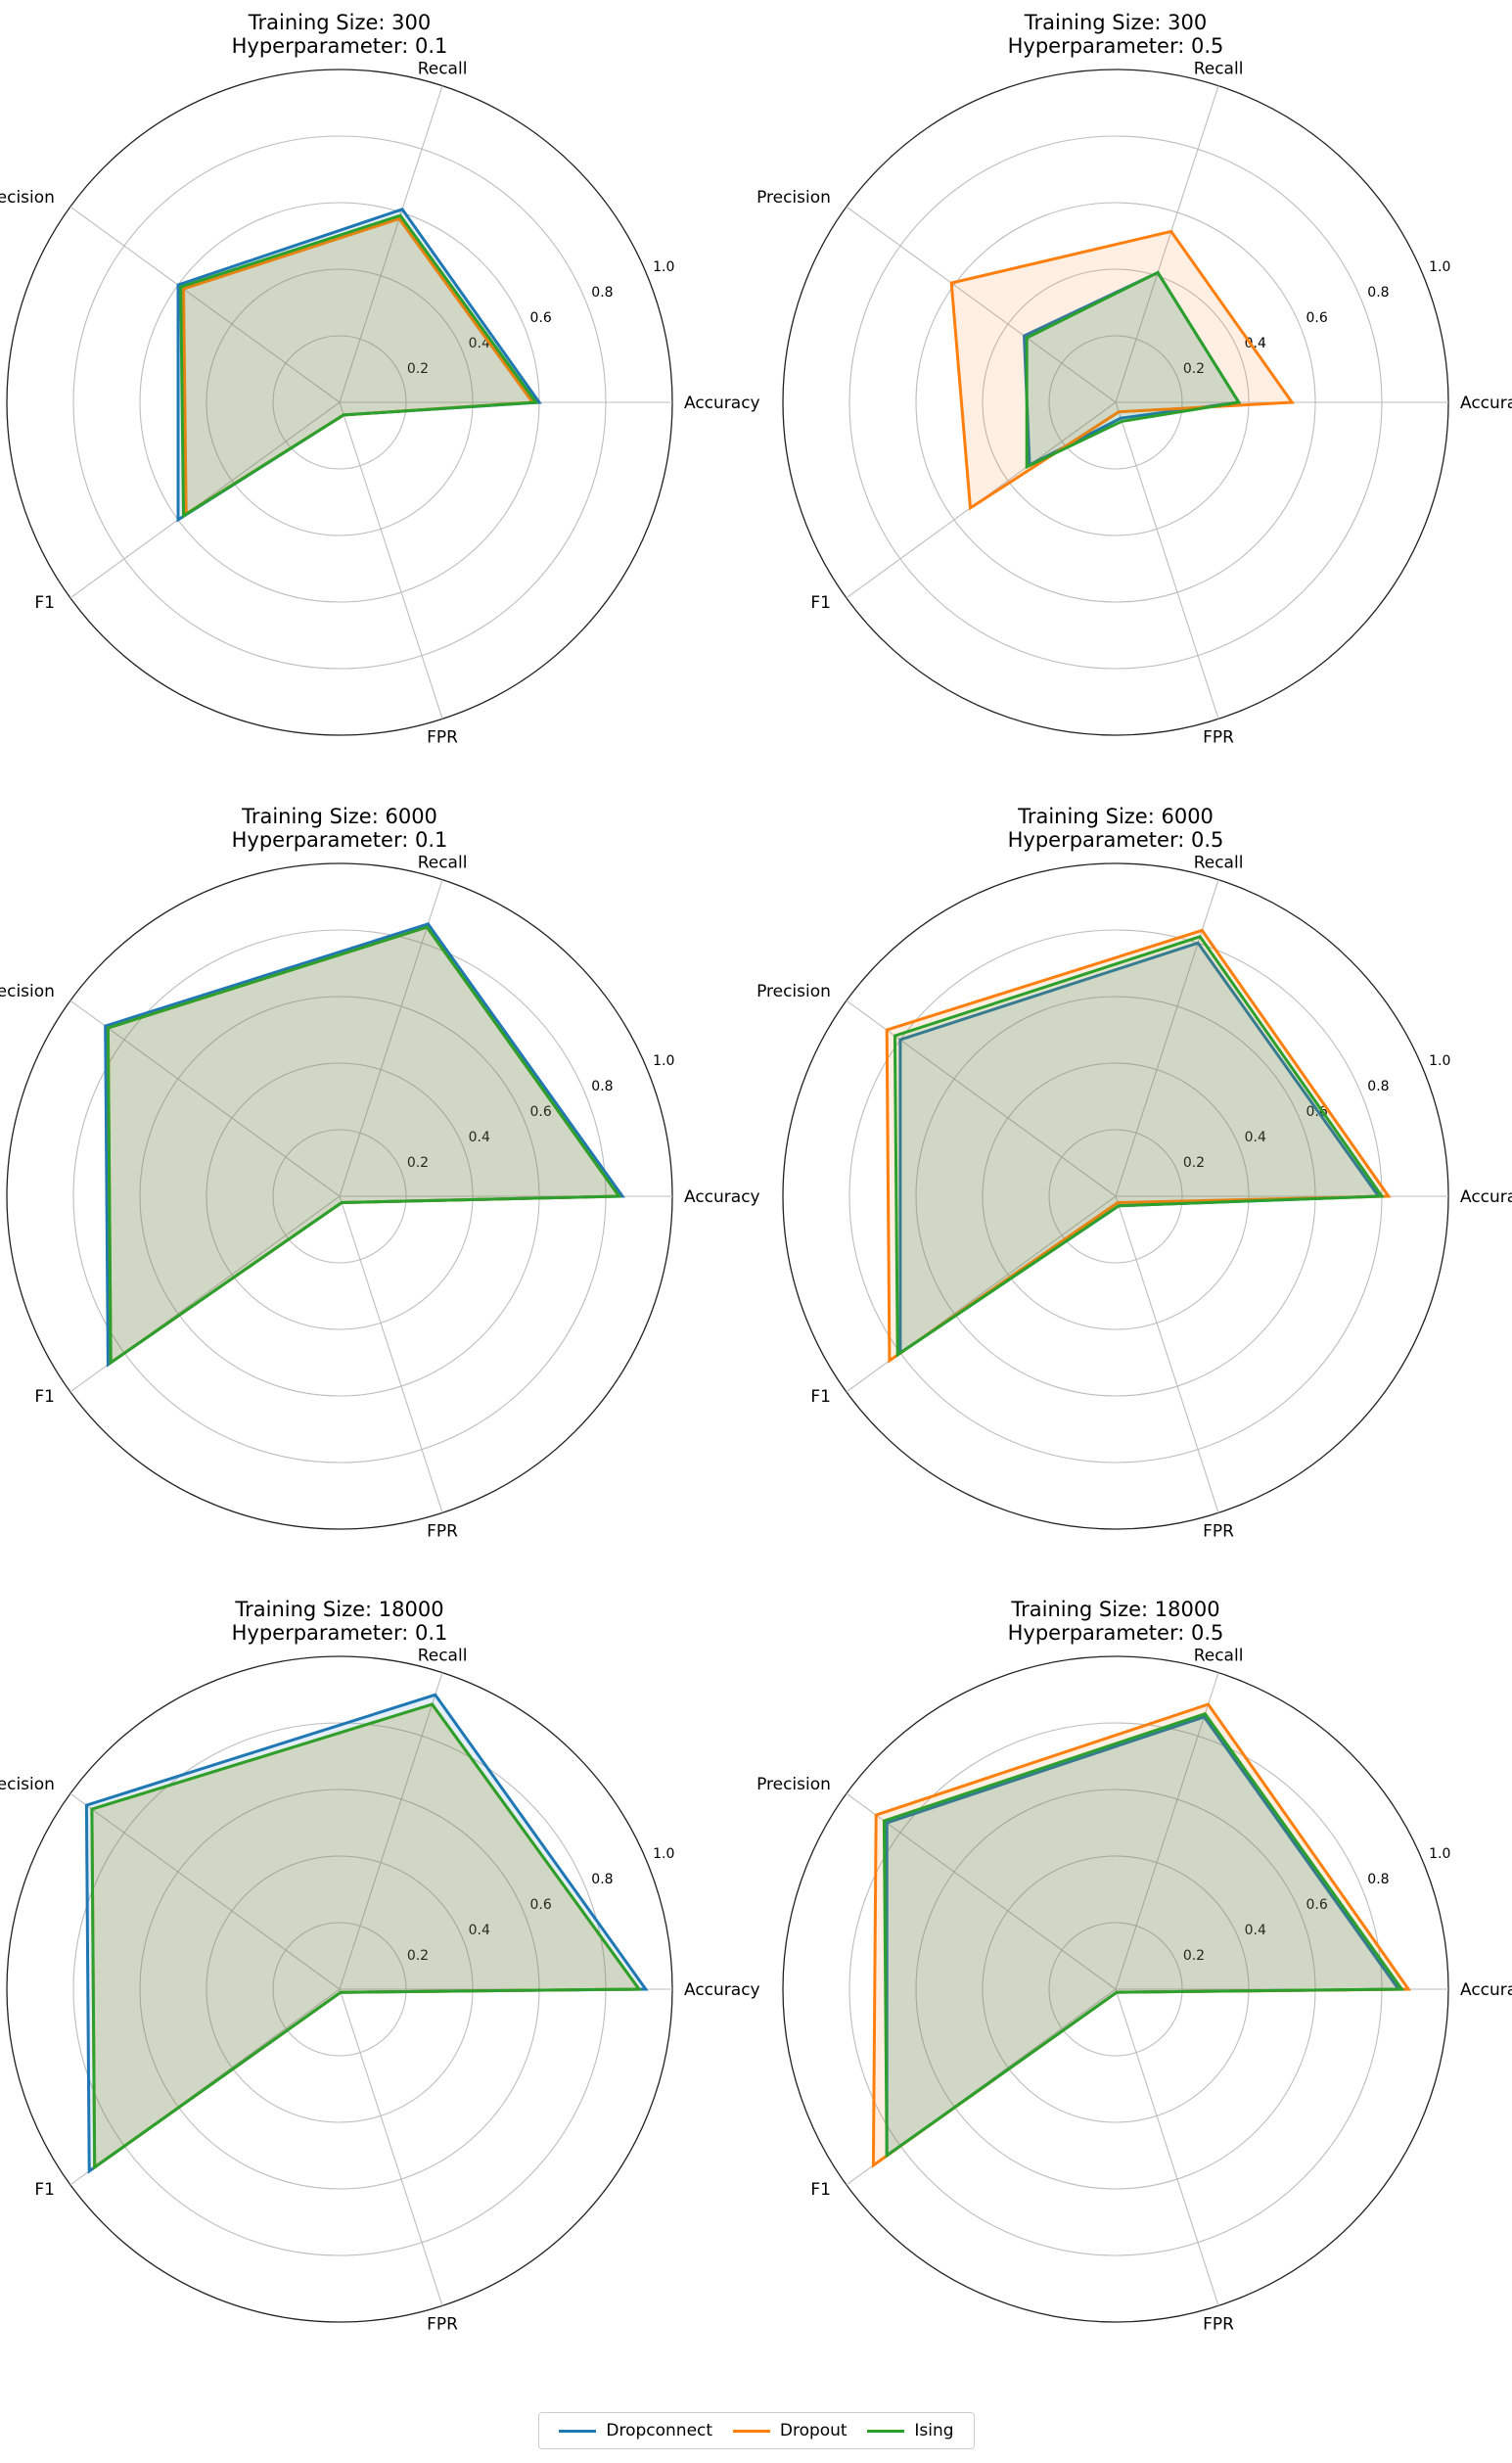 The image size is (1512, 2463). What do you see at coordinates (886, 2431) in the screenshot?
I see `legend-swatch-ising` at bounding box center [886, 2431].